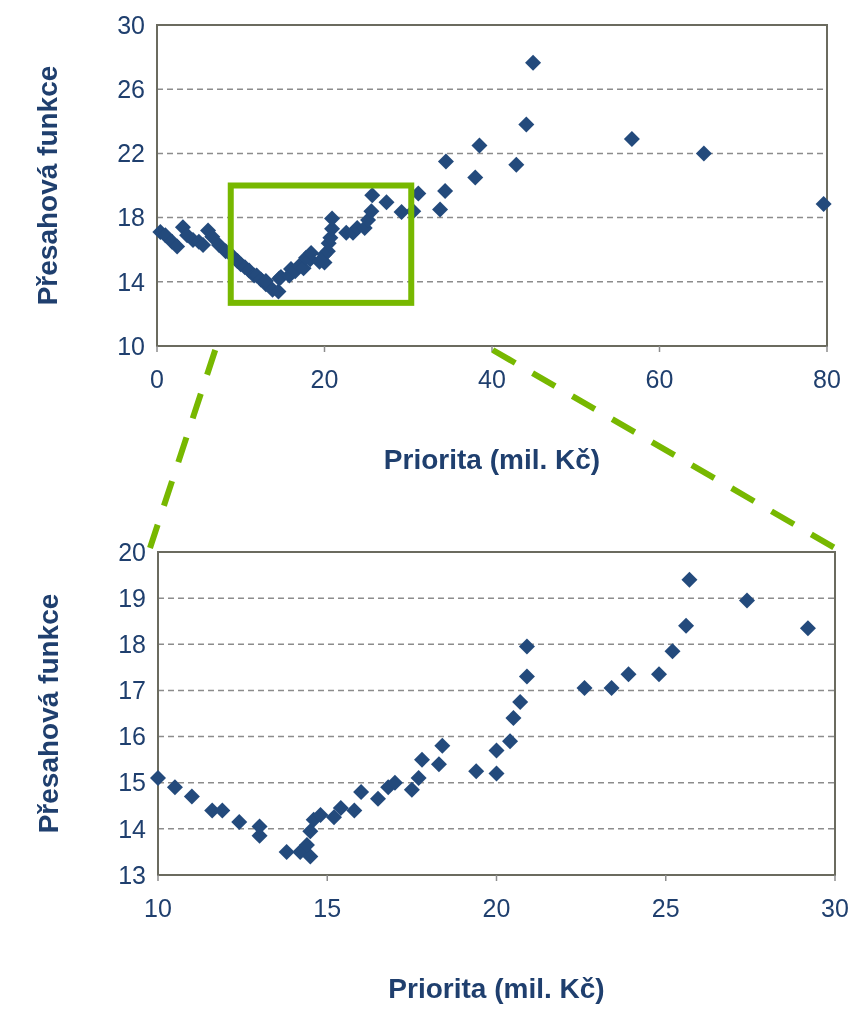  I want to click on y-tick-label: 30, so click(131, 24).